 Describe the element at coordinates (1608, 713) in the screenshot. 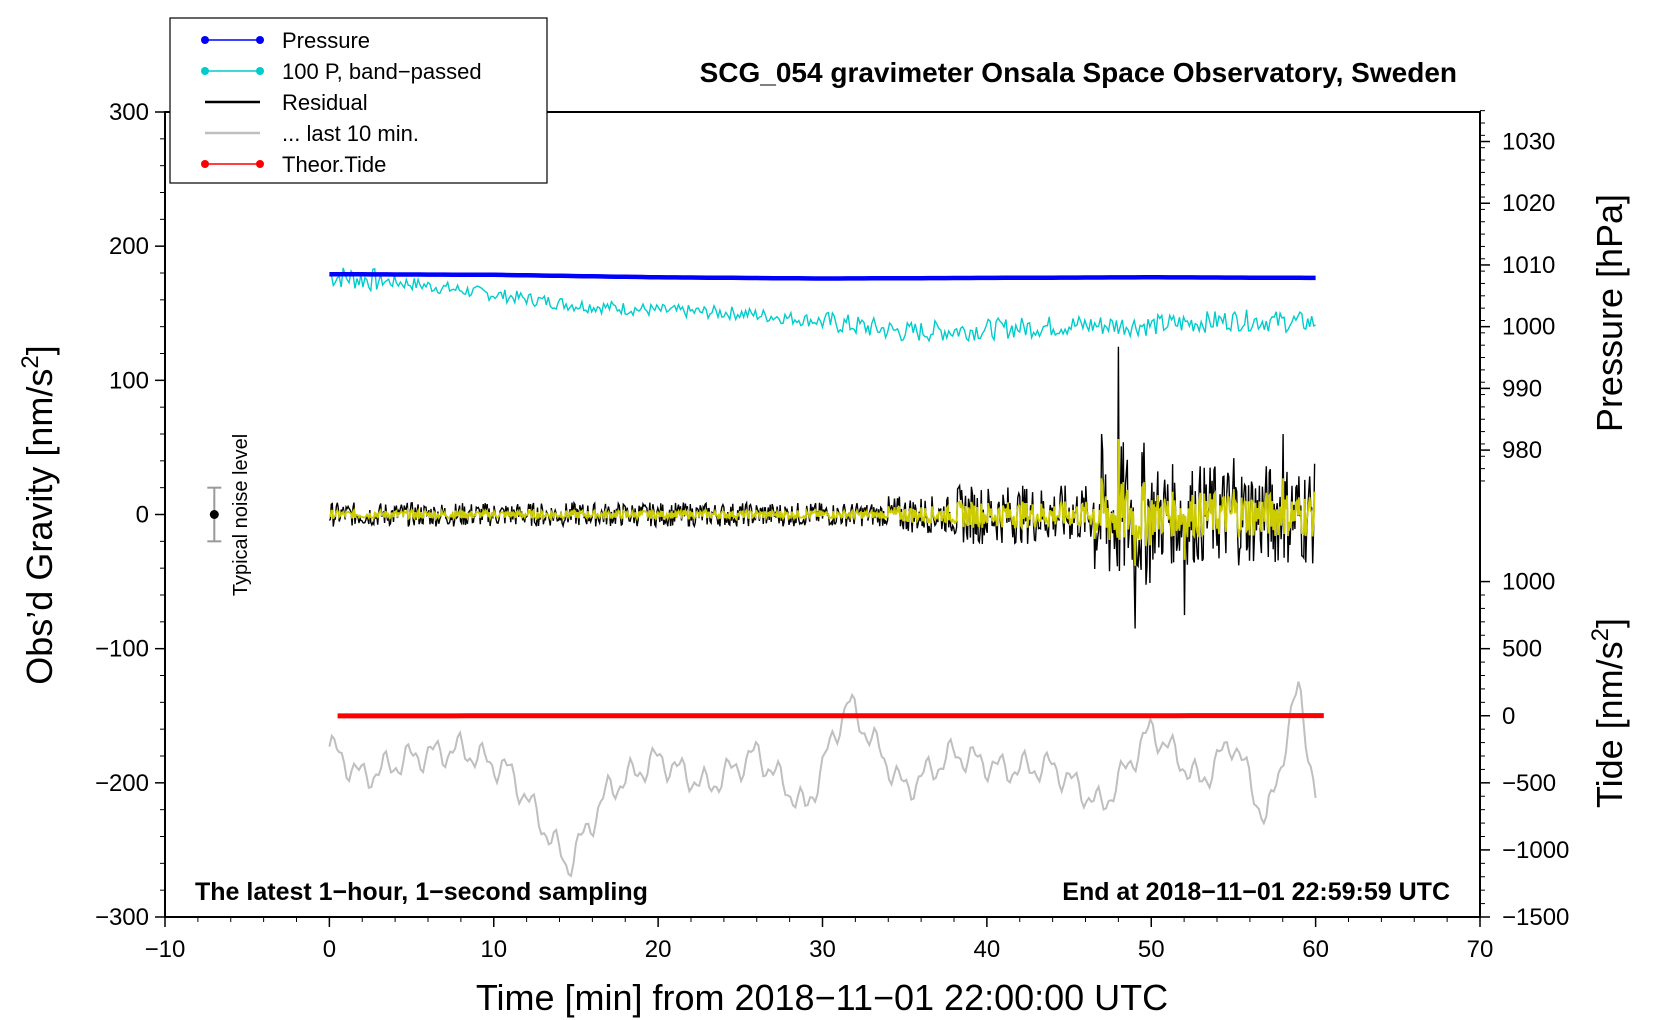

I see `tide-axis-label: Tide [nm/s2]` at that location.